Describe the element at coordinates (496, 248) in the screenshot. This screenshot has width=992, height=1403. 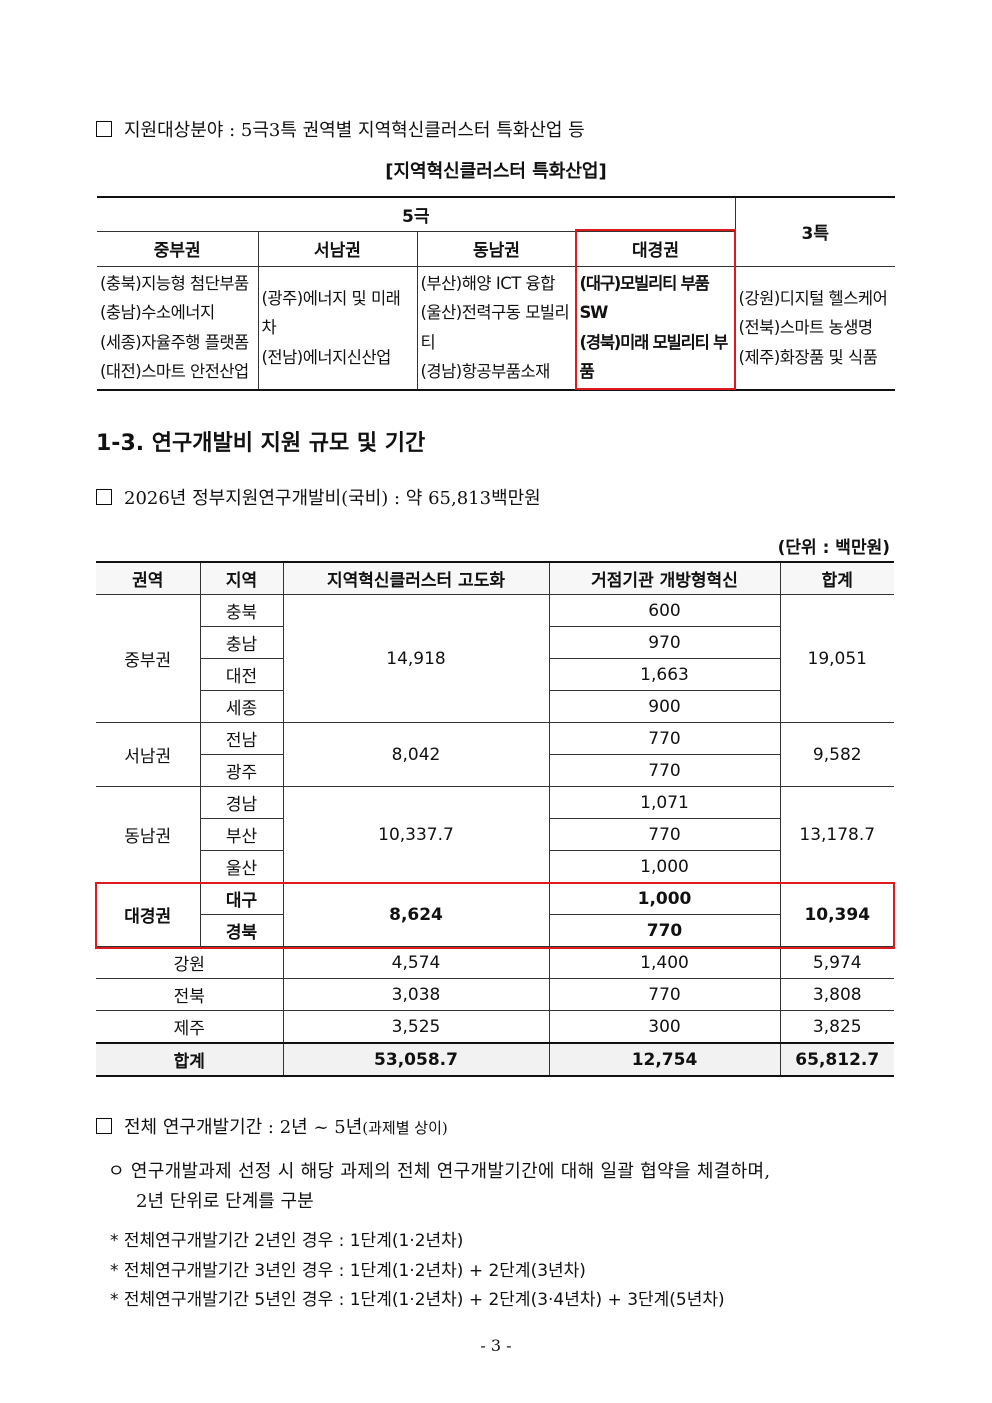
I see `header-region: 동남권` at that location.